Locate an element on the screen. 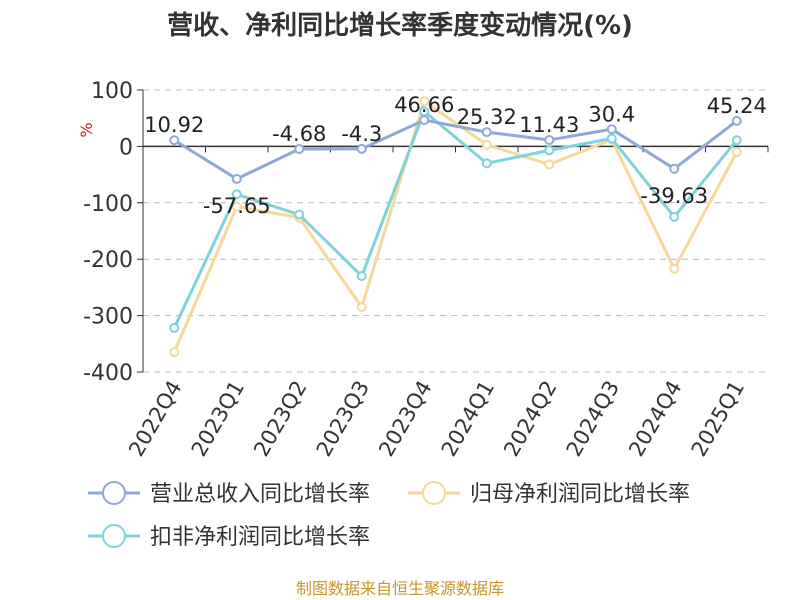 The height and width of the screenshot is (600, 800). data-label: 11.43 is located at coordinates (549, 125).